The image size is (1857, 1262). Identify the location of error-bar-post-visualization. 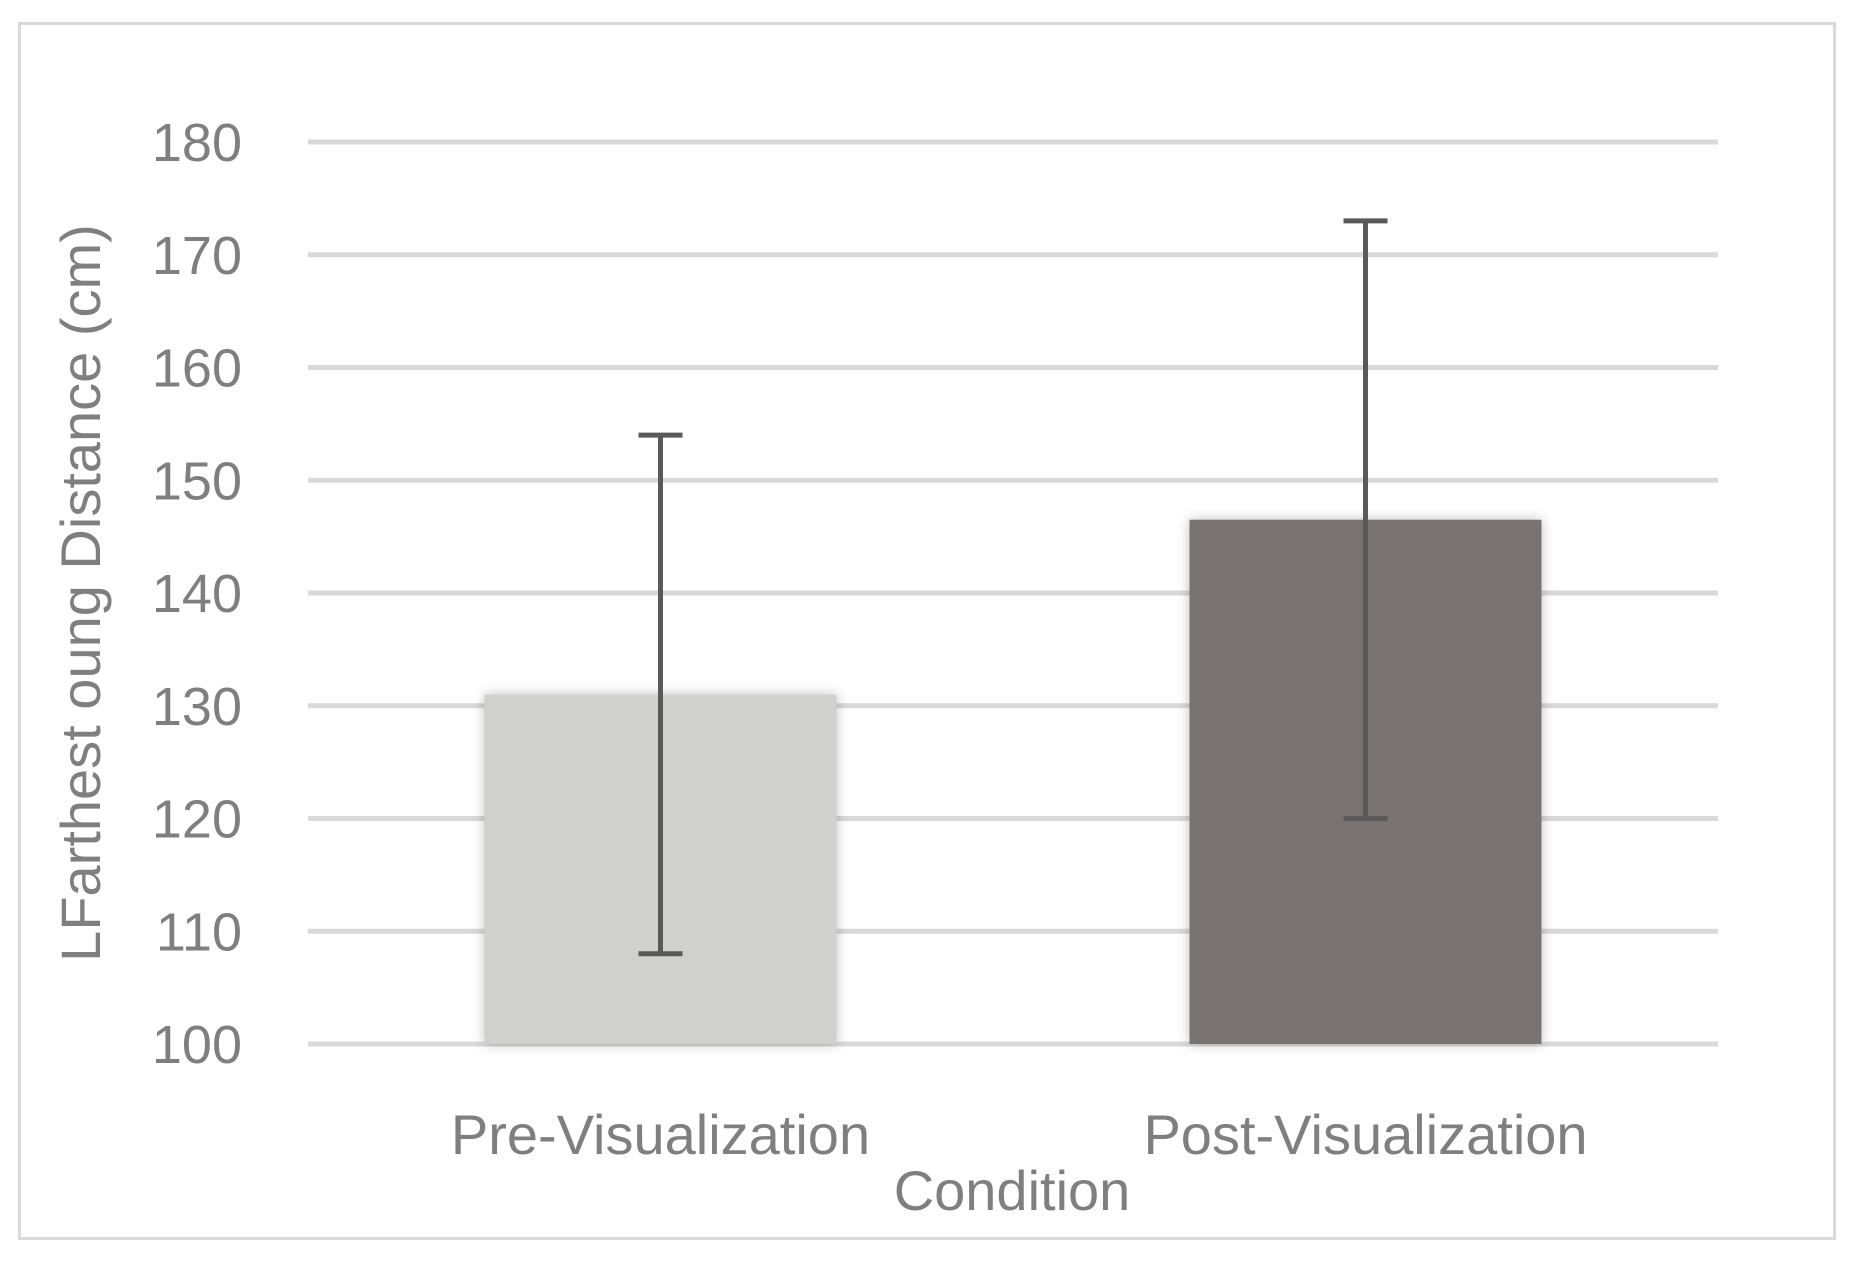
(1365, 519).